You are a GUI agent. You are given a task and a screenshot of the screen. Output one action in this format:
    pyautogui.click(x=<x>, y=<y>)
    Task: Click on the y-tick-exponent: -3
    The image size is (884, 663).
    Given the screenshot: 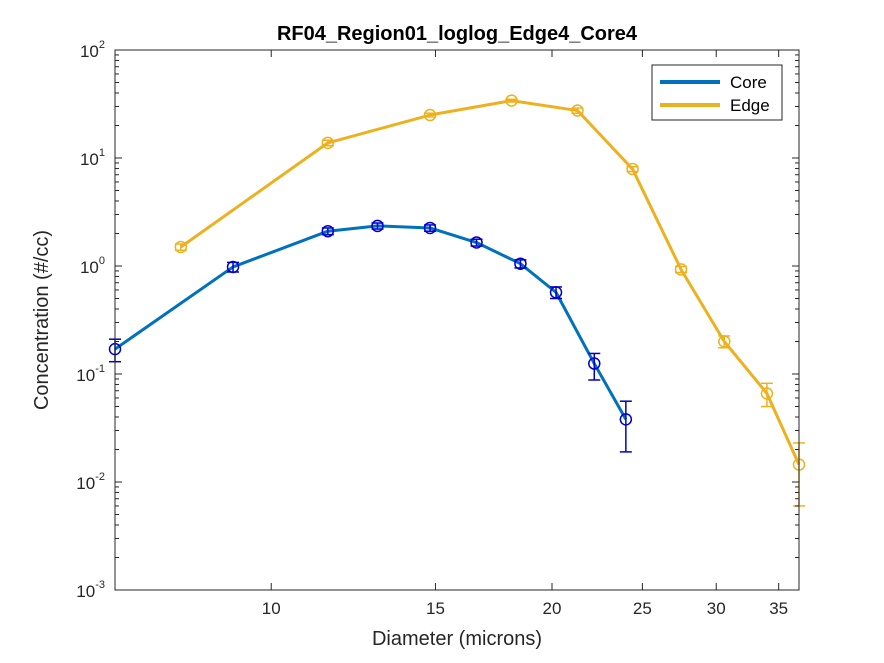 What is the action you would take?
    pyautogui.click(x=100, y=585)
    